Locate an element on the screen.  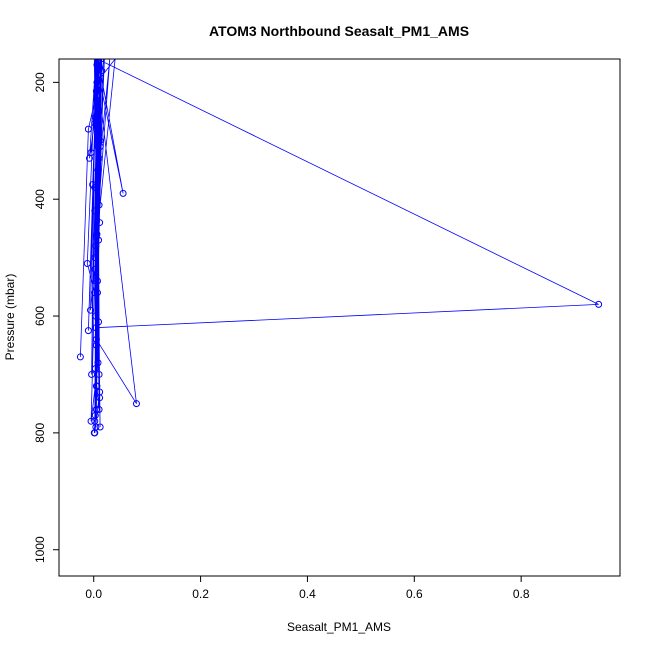
y-tick-label: 600 is located at coordinates (40, 316).